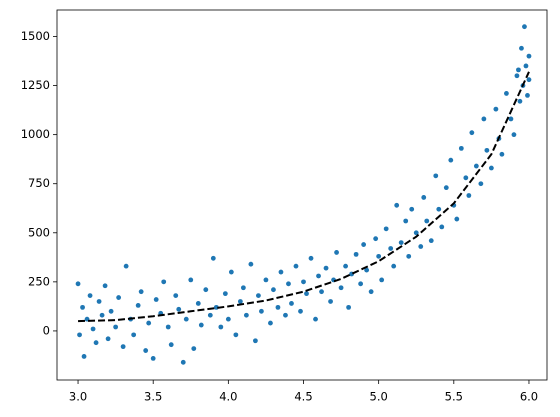 Image resolution: width=560 pixels, height=417 pixels. What do you see at coordinates (46, 330) in the screenshot?
I see `y-tick-label: 0` at bounding box center [46, 330].